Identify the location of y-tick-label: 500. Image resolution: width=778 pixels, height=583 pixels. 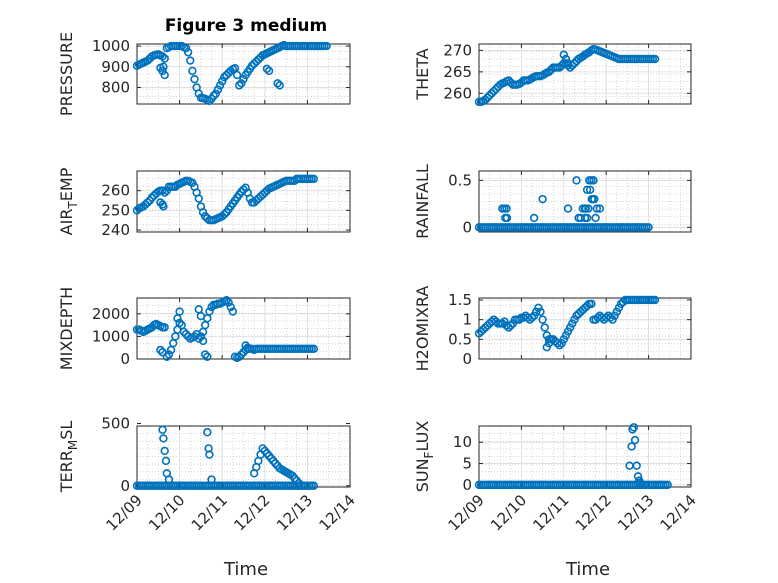
(115, 424).